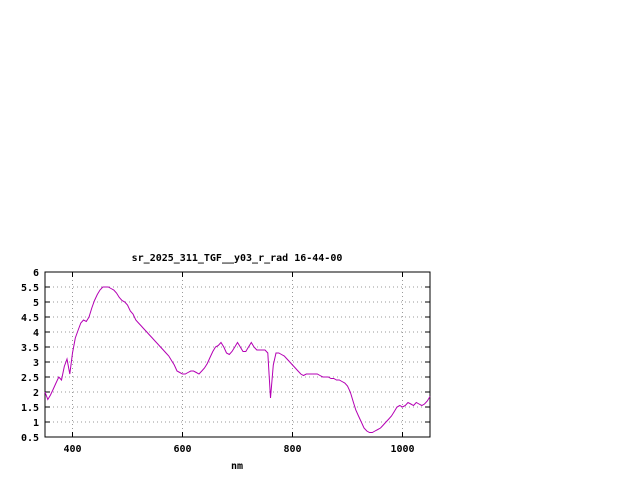 The height and width of the screenshot is (480, 640). Describe the element at coordinates (237, 466) in the screenshot. I see `x-axis-label: nm` at that location.